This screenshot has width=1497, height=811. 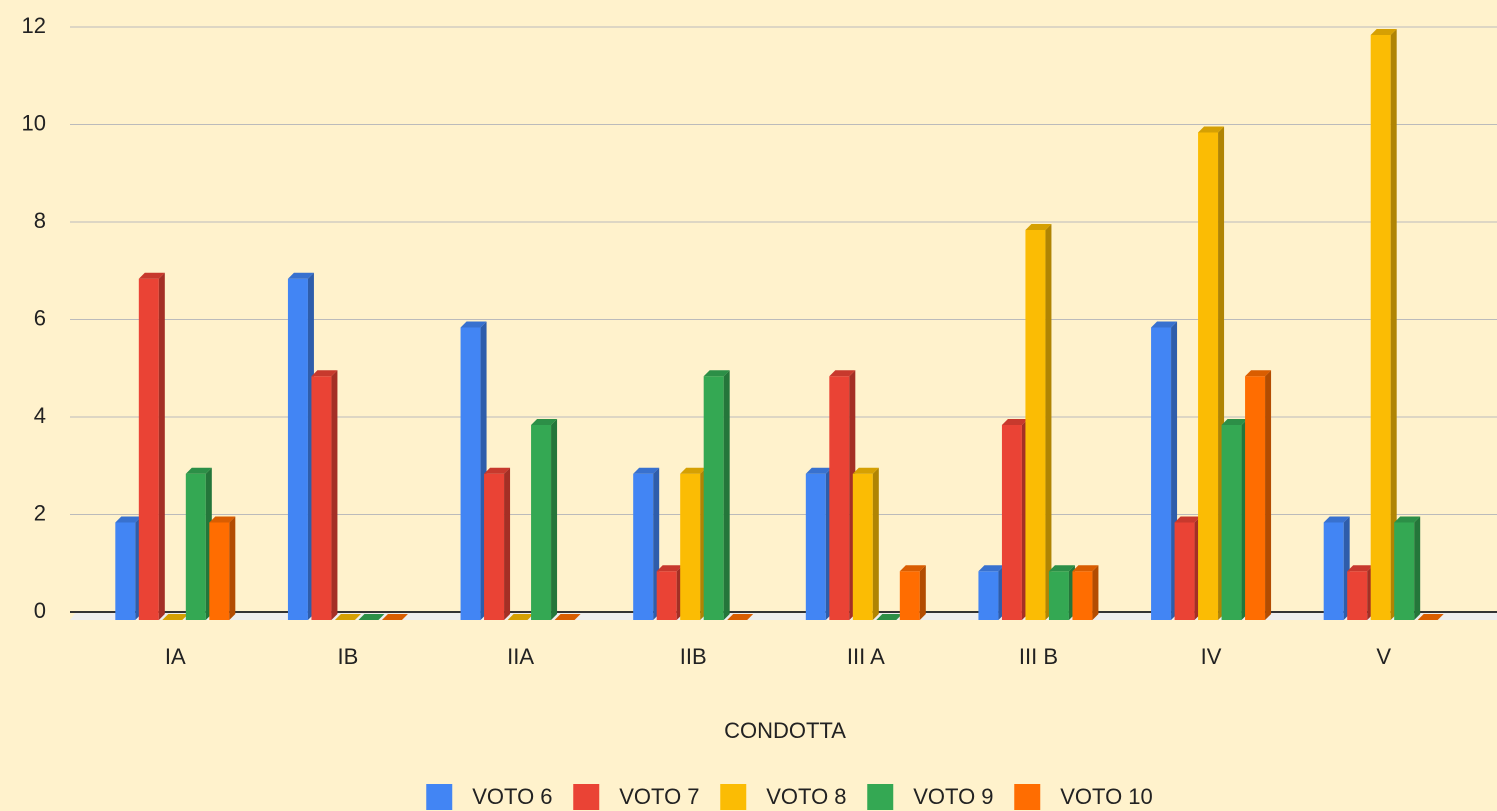 What do you see at coordinates (40, 220) in the screenshot?
I see `y-tick-label: 8` at bounding box center [40, 220].